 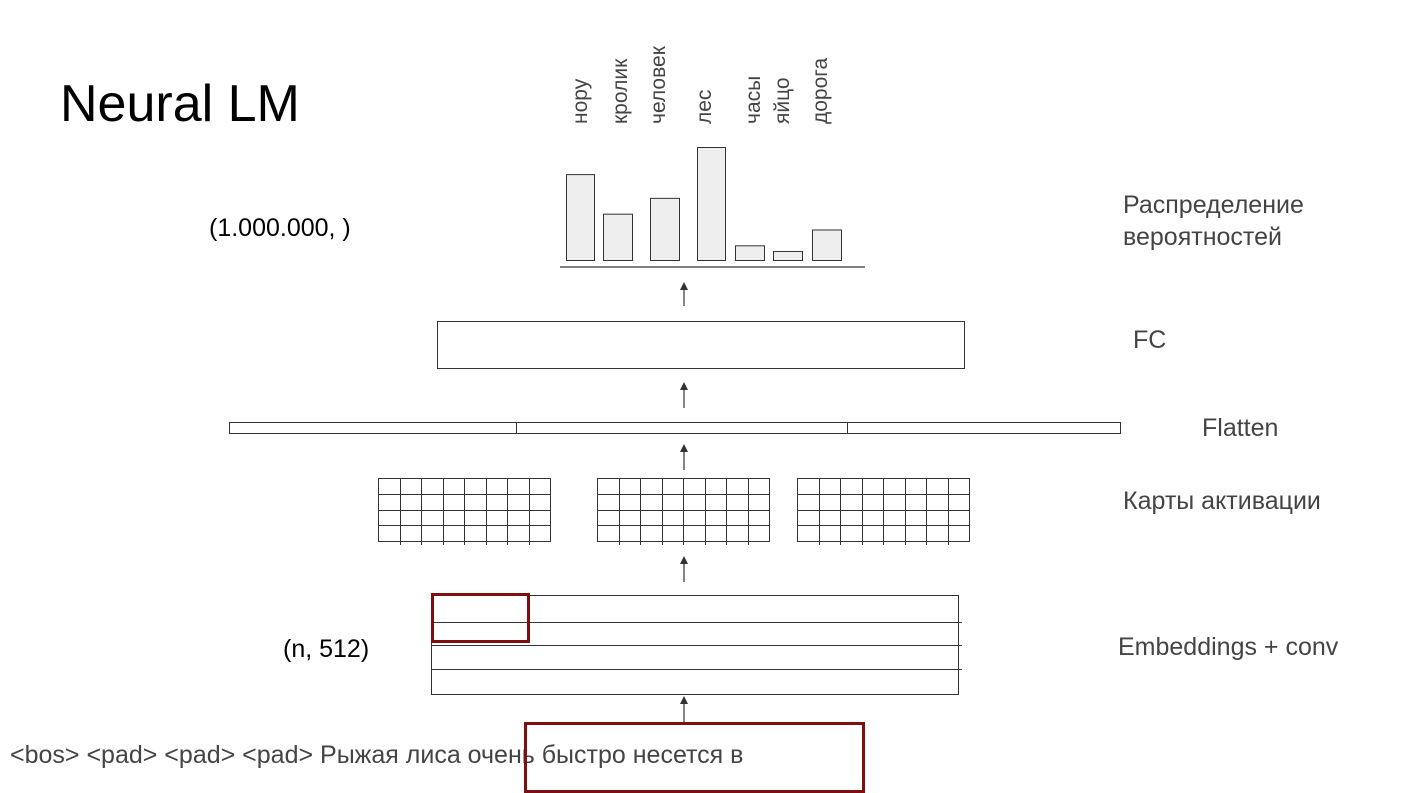 What do you see at coordinates (326, 649) in the screenshot?
I see `embeddings-shape-label: (n, 512)` at bounding box center [326, 649].